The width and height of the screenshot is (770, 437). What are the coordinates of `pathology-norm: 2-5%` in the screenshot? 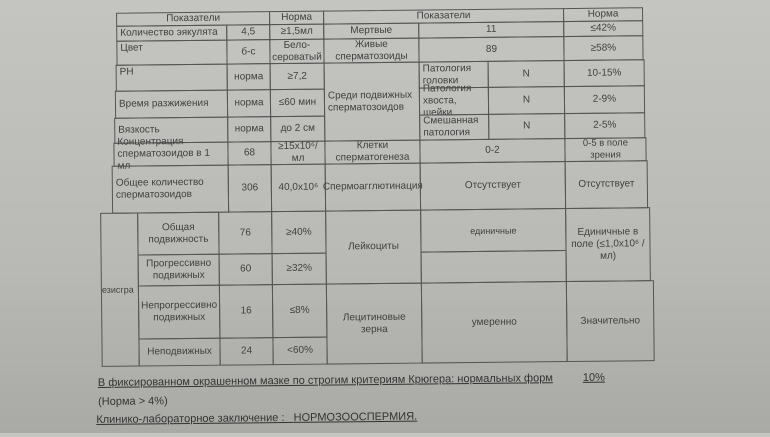 It's located at (605, 126).